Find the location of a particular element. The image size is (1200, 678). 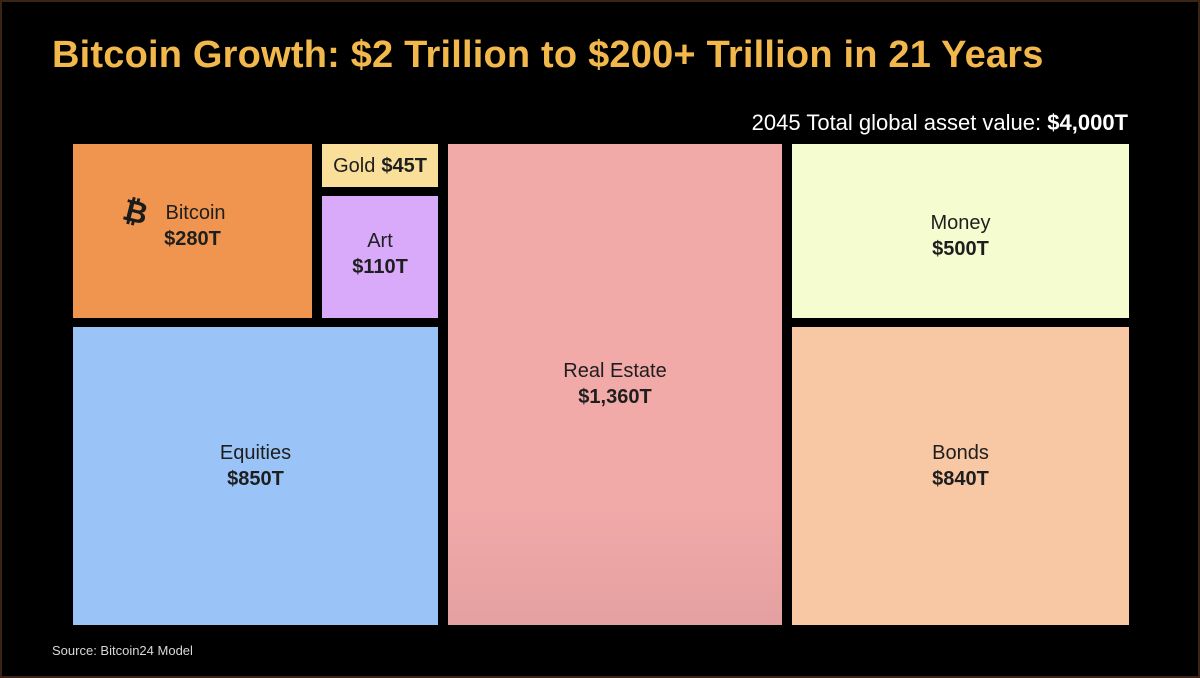

tile-value: $45T is located at coordinates (404, 165).